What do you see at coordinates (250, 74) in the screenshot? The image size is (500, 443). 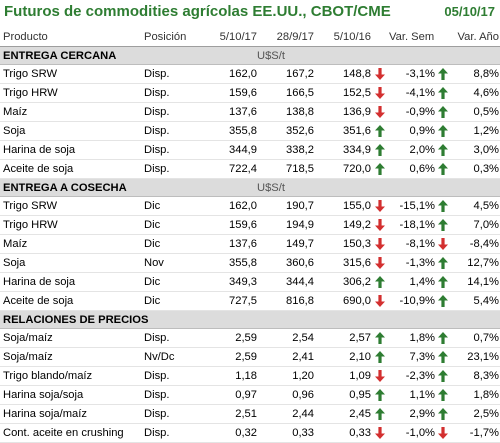 I see `table-row: Trigo SRW Disp. 162,0 167,2 148,8 -3,1% 8,8%` at bounding box center [250, 74].